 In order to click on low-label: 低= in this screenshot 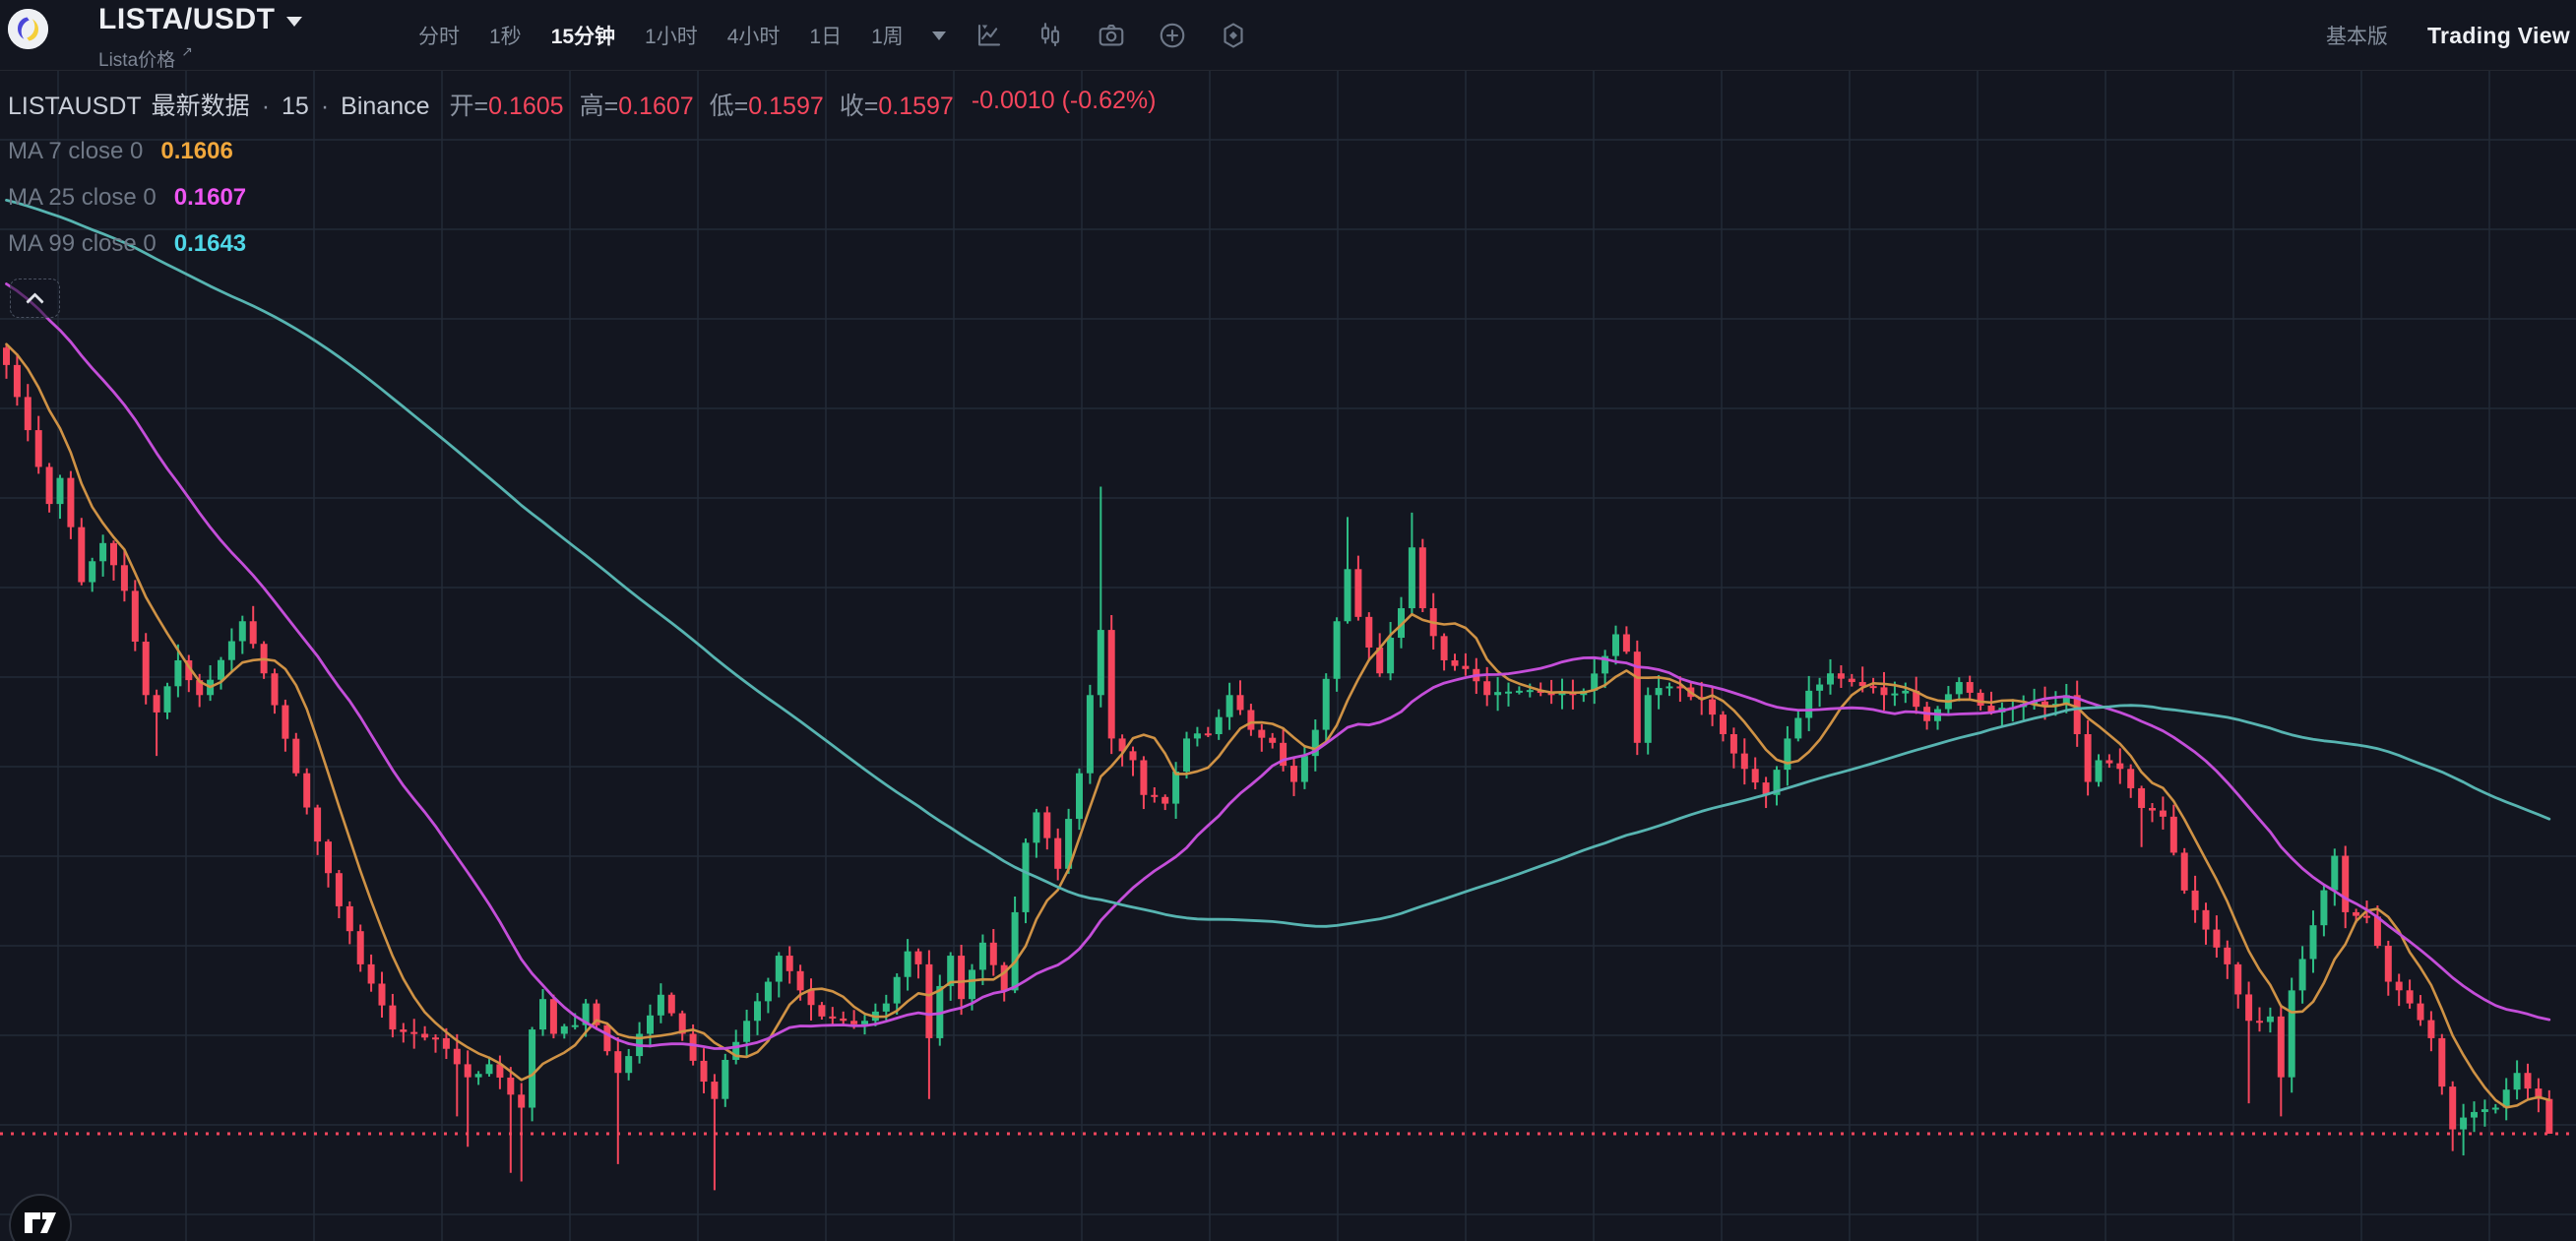, I will do `click(729, 106)`.